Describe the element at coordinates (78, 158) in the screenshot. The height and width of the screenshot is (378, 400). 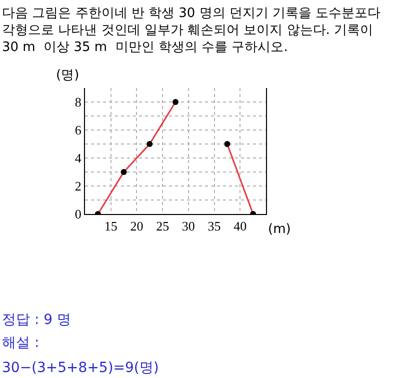
I see `y-tick-label: 4` at that location.